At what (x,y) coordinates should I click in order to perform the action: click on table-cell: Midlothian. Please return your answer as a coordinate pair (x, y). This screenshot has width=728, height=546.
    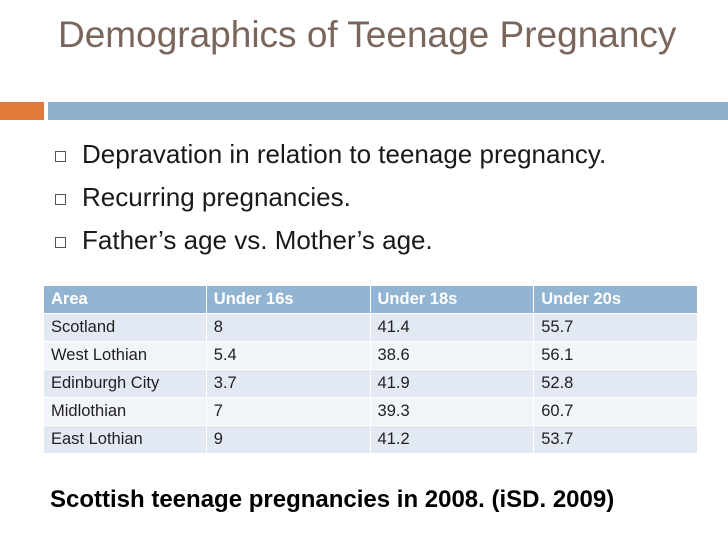
    Looking at the image, I should click on (125, 411).